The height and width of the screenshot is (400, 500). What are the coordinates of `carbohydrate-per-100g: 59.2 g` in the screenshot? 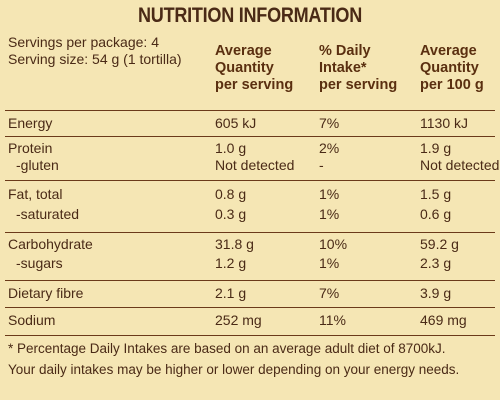 It's located at (439, 244).